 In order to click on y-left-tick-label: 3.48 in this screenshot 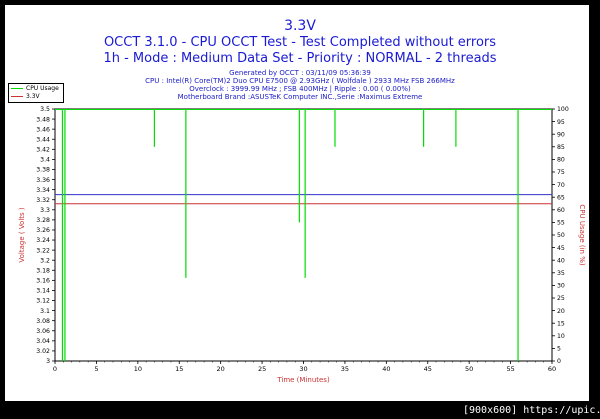, I will do `click(43, 119)`.